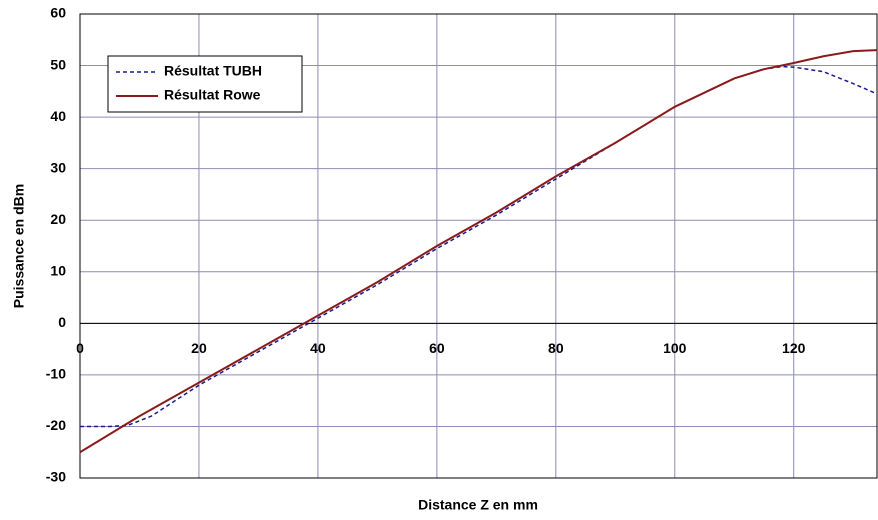 Image resolution: width=878 pixels, height=520 pixels. Describe the element at coordinates (58, 270) in the screenshot. I see `y-tick-label: 10` at that location.